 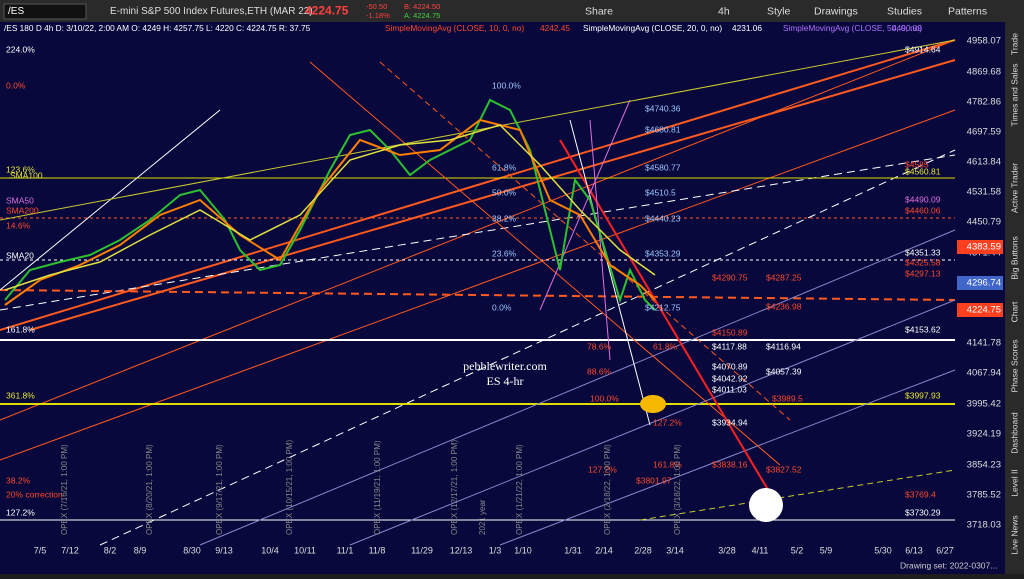 I want to click on watermark: pebblewriter.com, so click(x=505, y=366).